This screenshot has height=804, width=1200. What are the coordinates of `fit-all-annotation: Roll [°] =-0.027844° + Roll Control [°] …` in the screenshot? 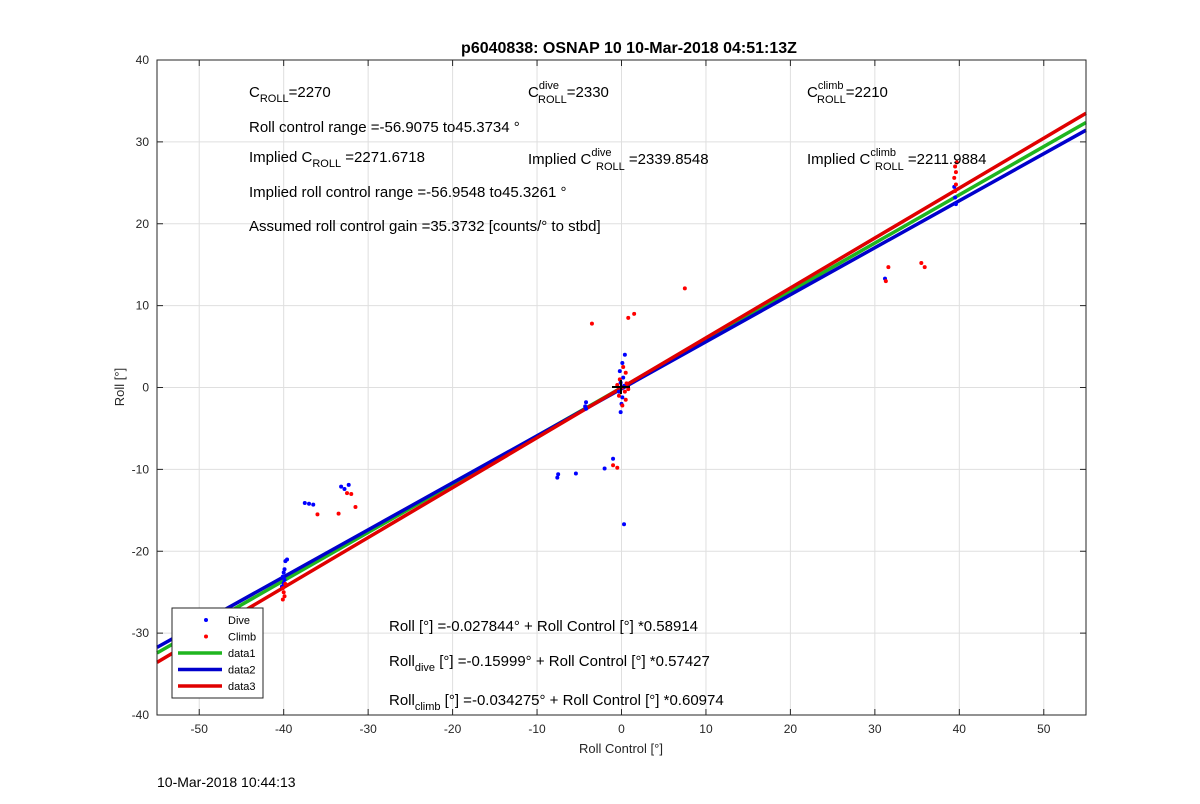 It's located at (543, 626).